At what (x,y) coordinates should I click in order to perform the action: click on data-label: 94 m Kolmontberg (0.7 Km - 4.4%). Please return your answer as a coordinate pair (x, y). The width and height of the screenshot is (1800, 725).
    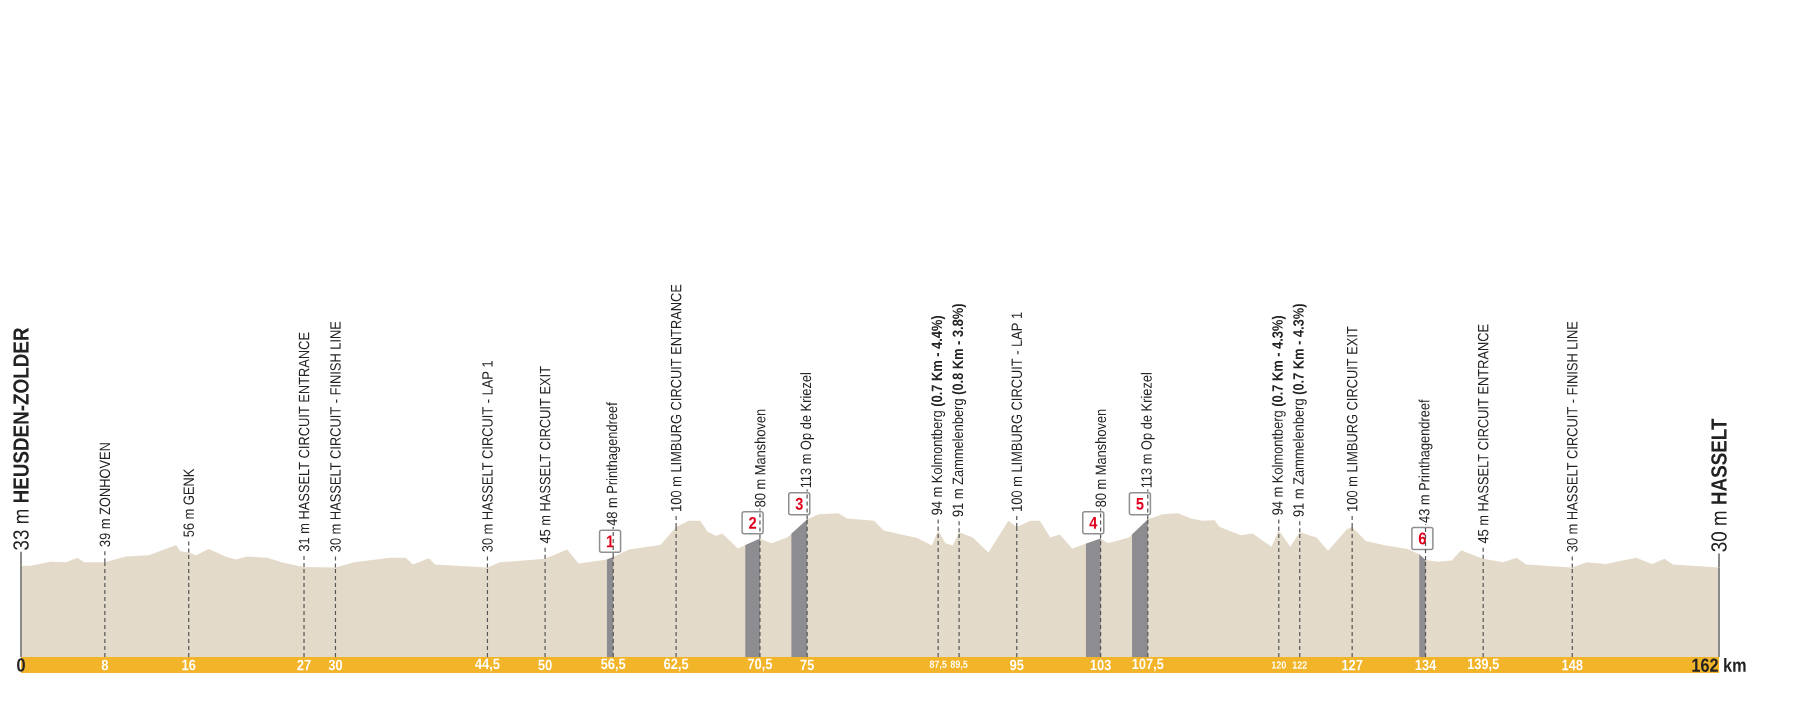
    Looking at the image, I should click on (938, 415).